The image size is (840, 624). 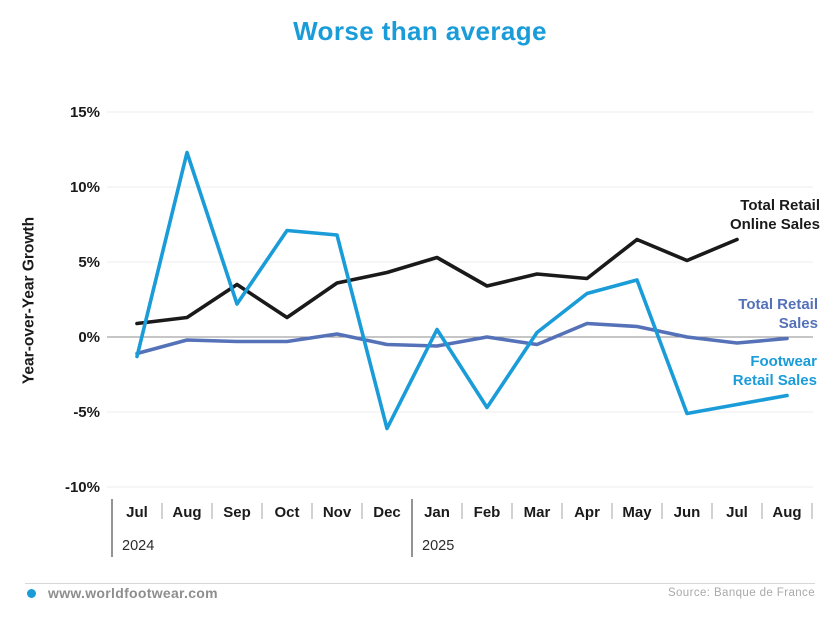 I want to click on y-tick-label: 10%, so click(x=85, y=187).